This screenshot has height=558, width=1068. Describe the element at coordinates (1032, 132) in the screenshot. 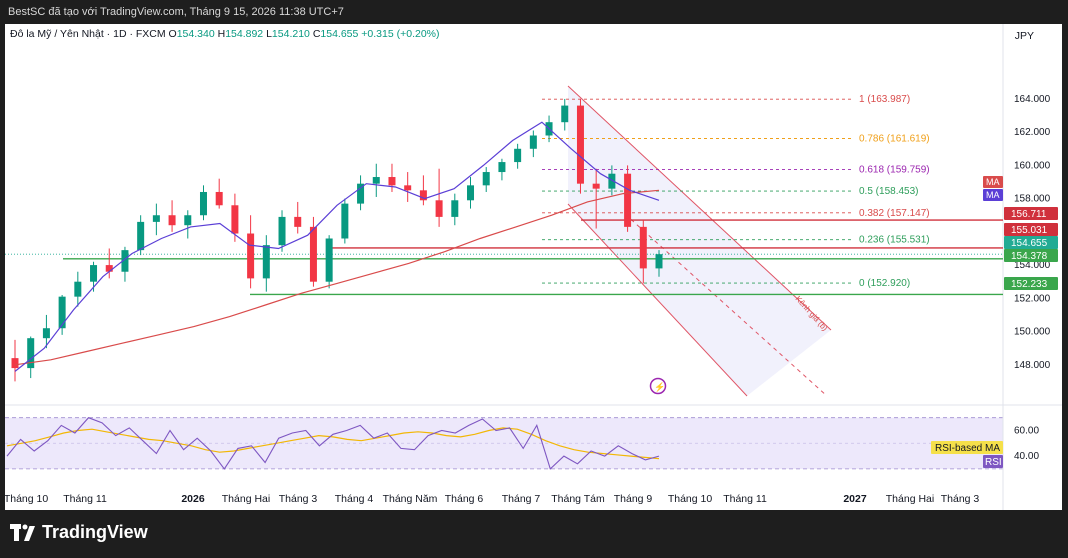

I see `price-tick-7: 162.000` at that location.